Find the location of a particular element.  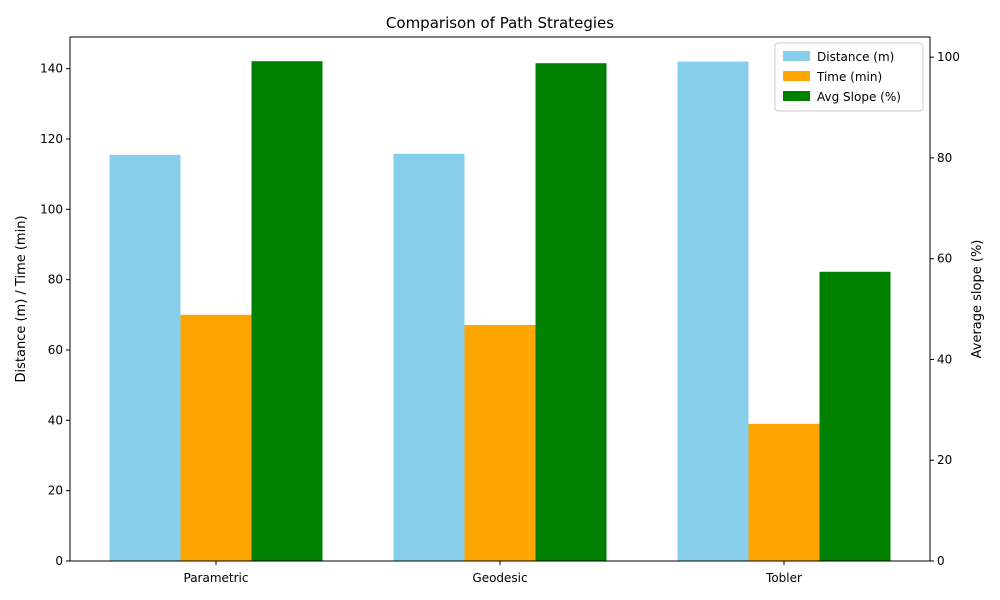

legend-label: Avg Slope (%) is located at coordinates (859, 97).